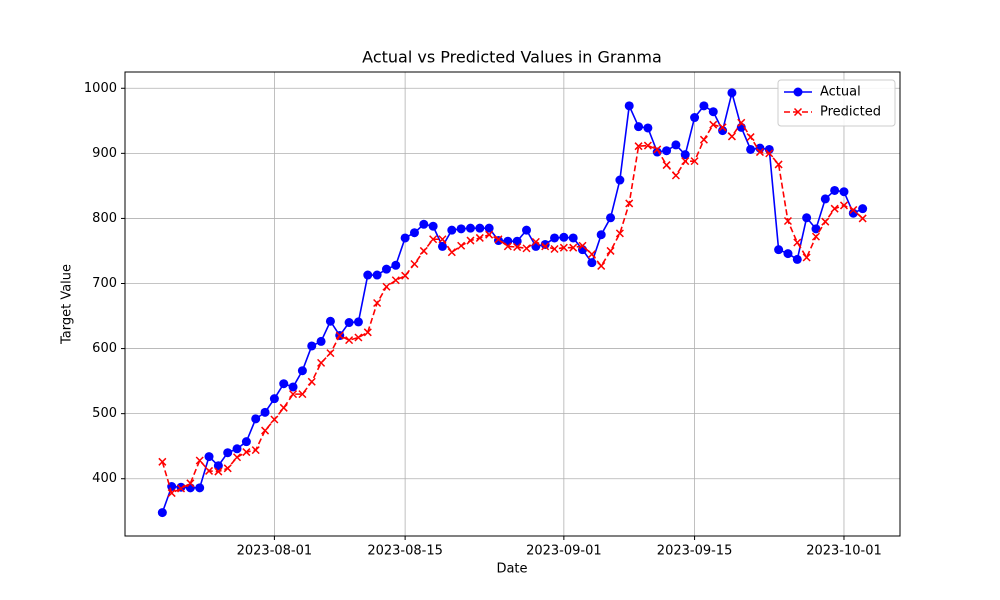 This screenshot has height=600, width=1000. What do you see at coordinates (275, 551) in the screenshot?
I see `x-tick-label: 2023-08-01` at bounding box center [275, 551].